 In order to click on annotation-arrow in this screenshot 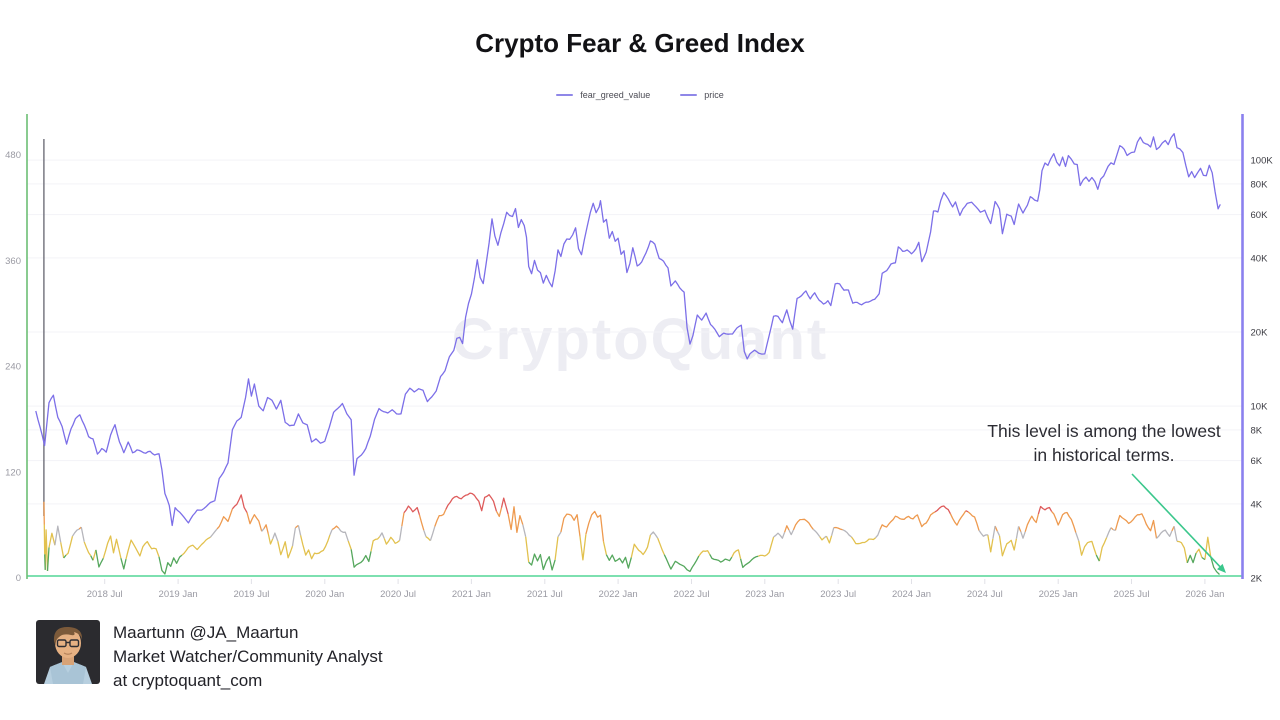, I will do `click(1176, 520)`.